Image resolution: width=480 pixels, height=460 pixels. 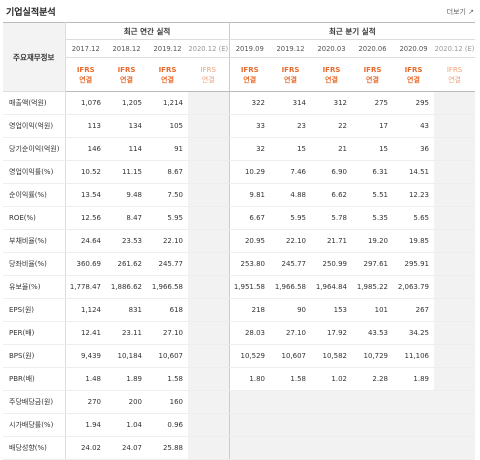 I want to click on value-cell: 43.53, so click(x=372, y=333).